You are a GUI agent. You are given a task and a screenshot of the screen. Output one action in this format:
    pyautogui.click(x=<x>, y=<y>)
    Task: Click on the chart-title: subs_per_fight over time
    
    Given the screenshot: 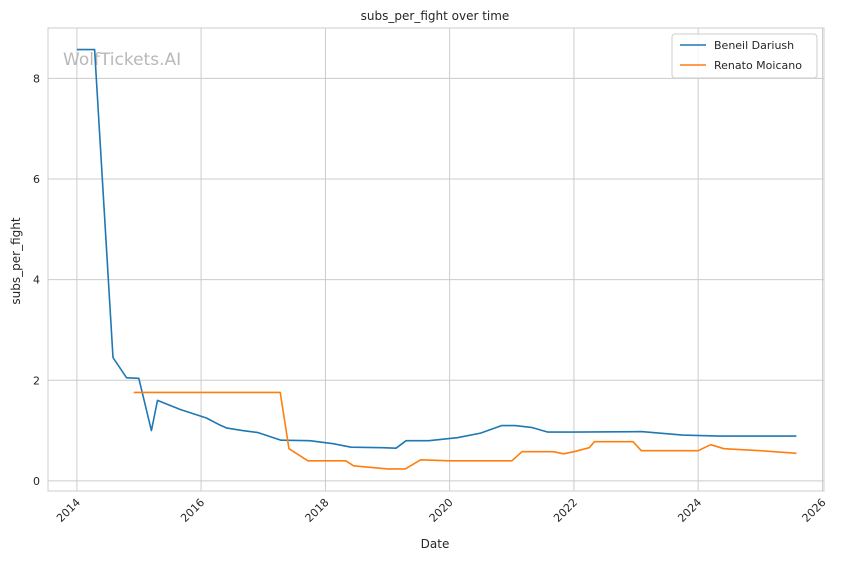 What is the action you would take?
    pyautogui.click(x=435, y=16)
    